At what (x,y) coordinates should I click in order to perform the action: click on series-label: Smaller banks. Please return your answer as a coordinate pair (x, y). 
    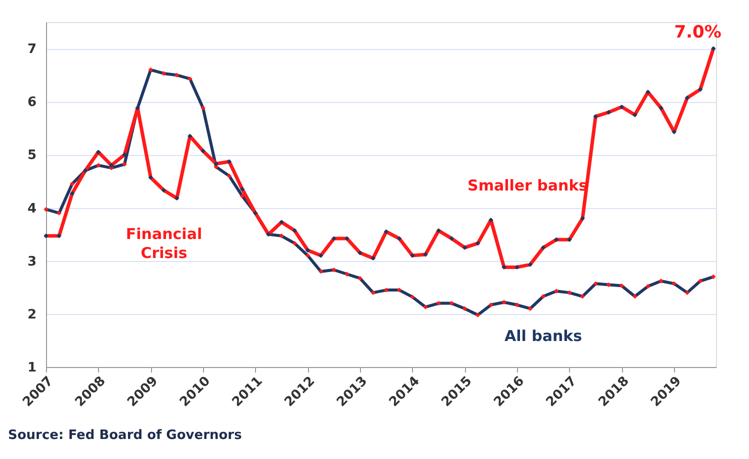
    Looking at the image, I should click on (528, 185).